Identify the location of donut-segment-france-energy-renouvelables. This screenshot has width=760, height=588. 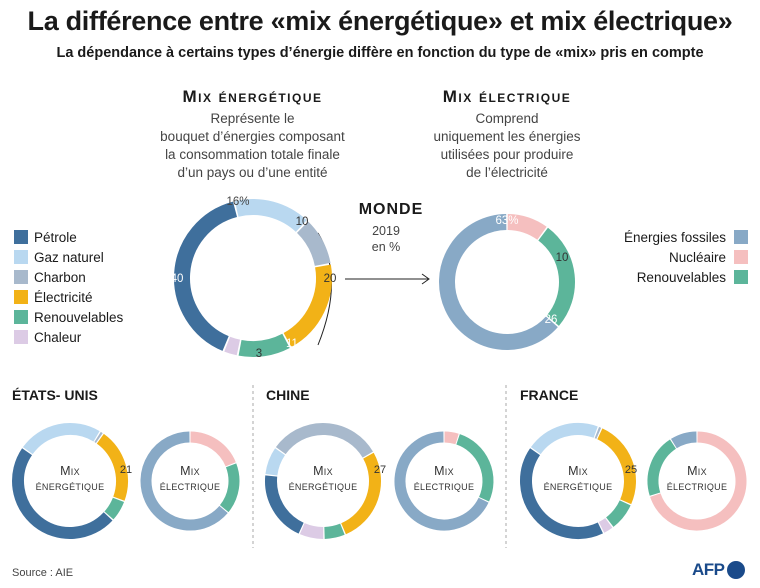
(618, 513).